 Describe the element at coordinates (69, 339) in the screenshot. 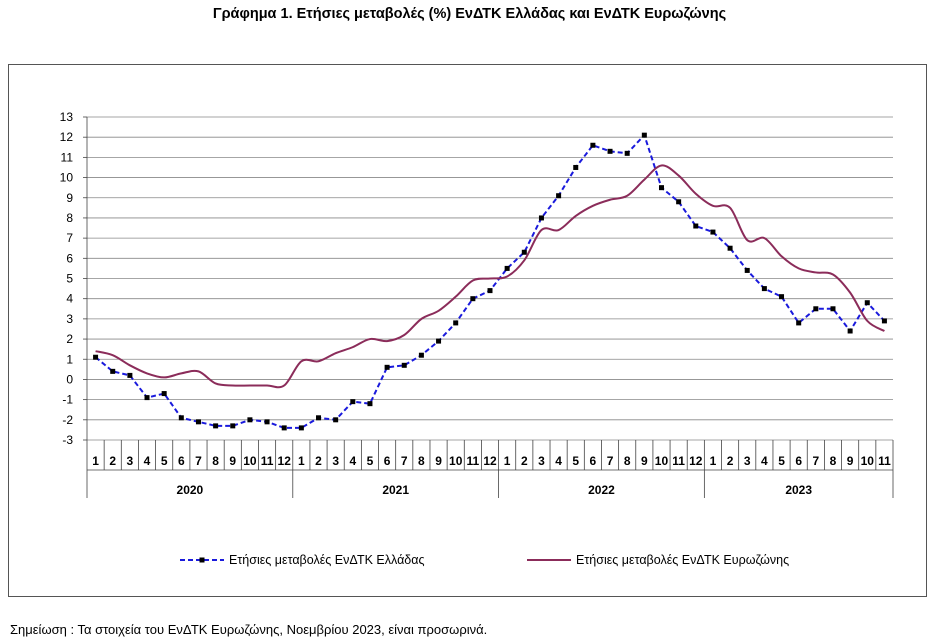

I see `y-tick-label: 2` at that location.